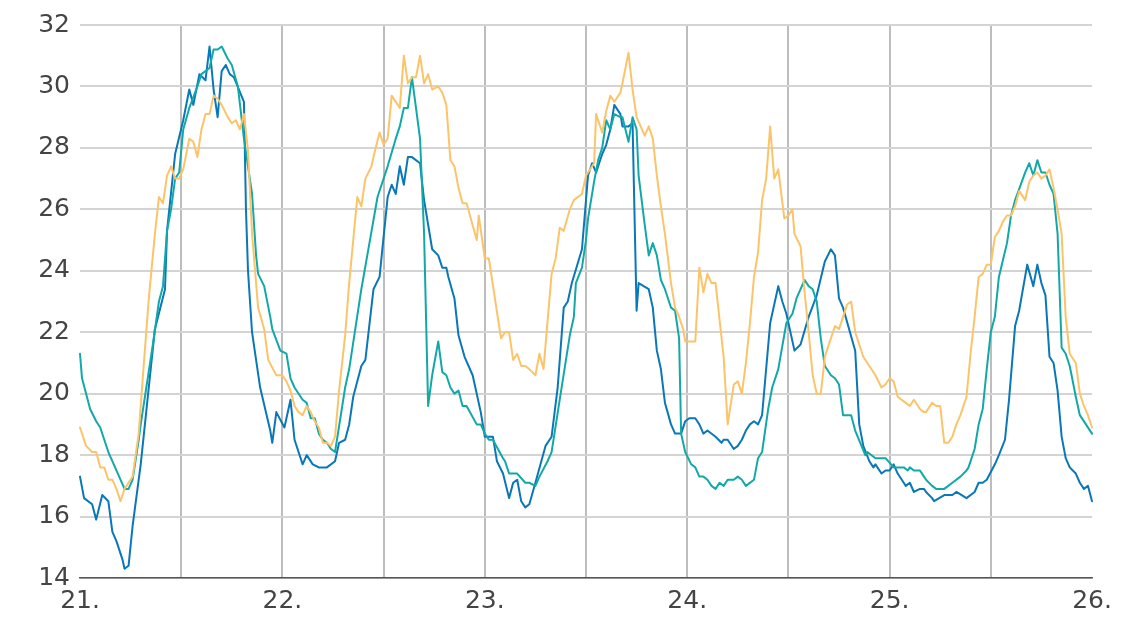 Image resolution: width=1136 pixels, height=639 pixels. I want to click on y-tick-label: 20, so click(54, 392).